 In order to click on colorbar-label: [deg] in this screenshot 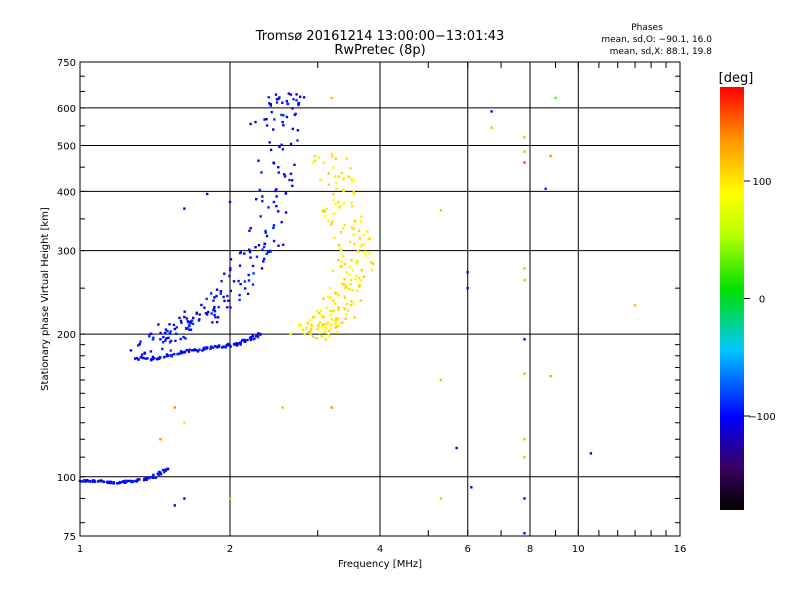, I will do `click(736, 78)`.